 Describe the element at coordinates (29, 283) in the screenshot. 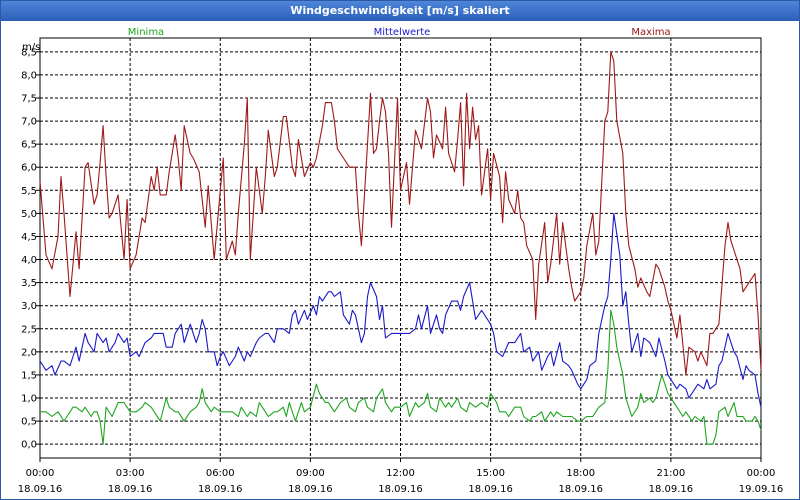

I see `y-tick-label: 3,5` at that location.